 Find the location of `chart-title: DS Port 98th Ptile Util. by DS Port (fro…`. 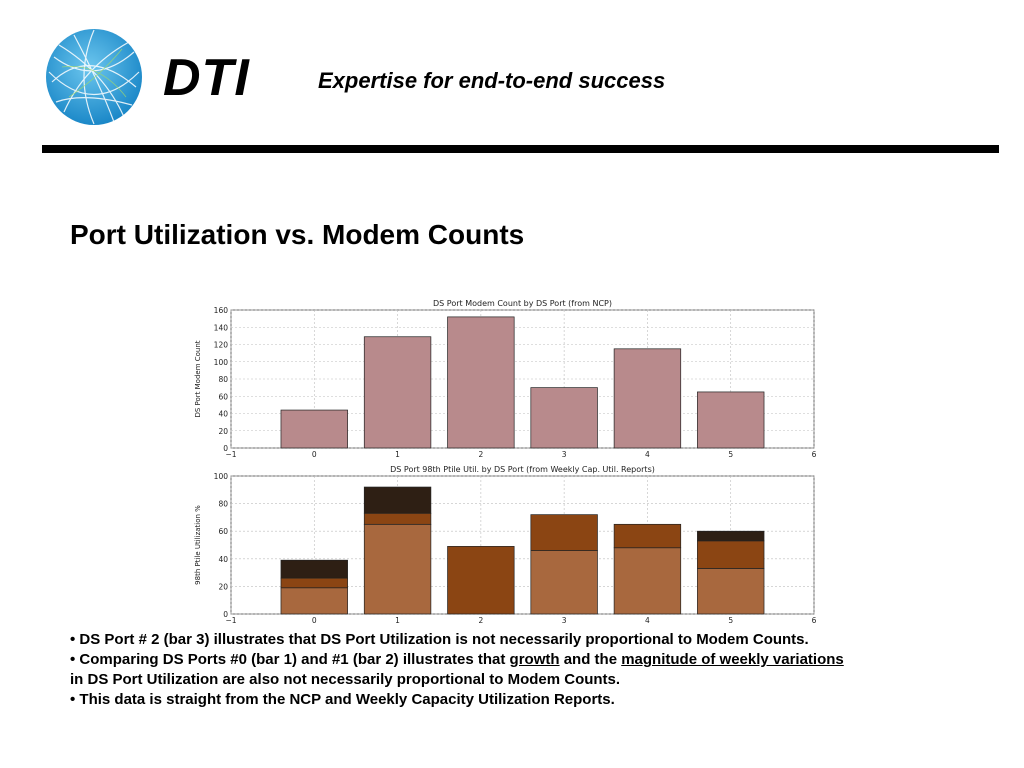

chart-title: DS Port 98th Ptile Util. by DS Port (fro… is located at coordinates (522, 469).